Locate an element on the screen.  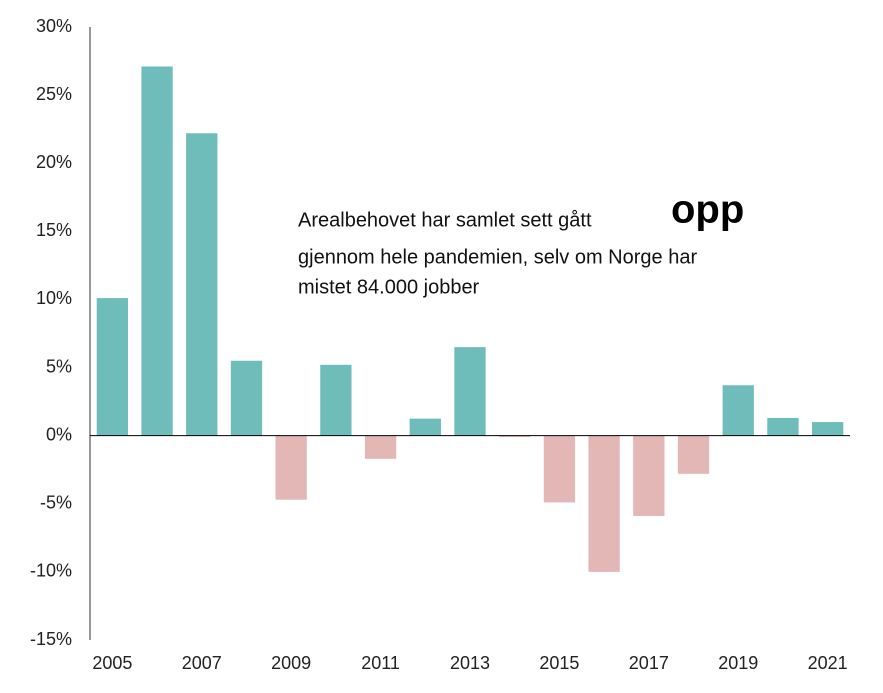
y-tick-label: 15% is located at coordinates (54, 230).